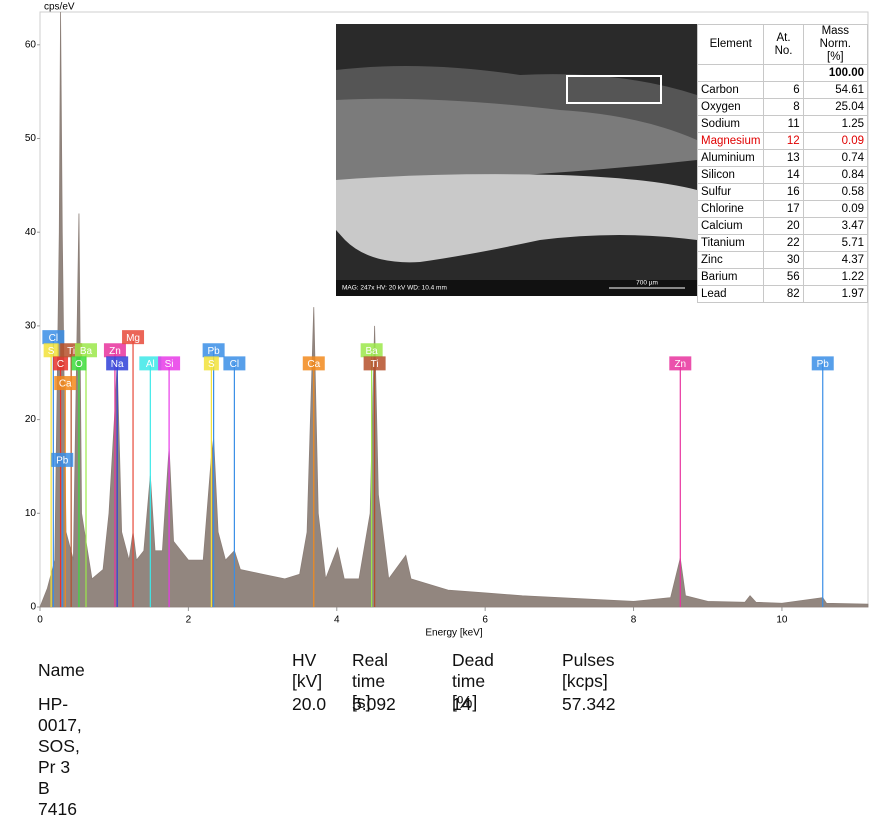  What do you see at coordinates (516, 288) in the screenshot?
I see `image-footer` at bounding box center [516, 288].